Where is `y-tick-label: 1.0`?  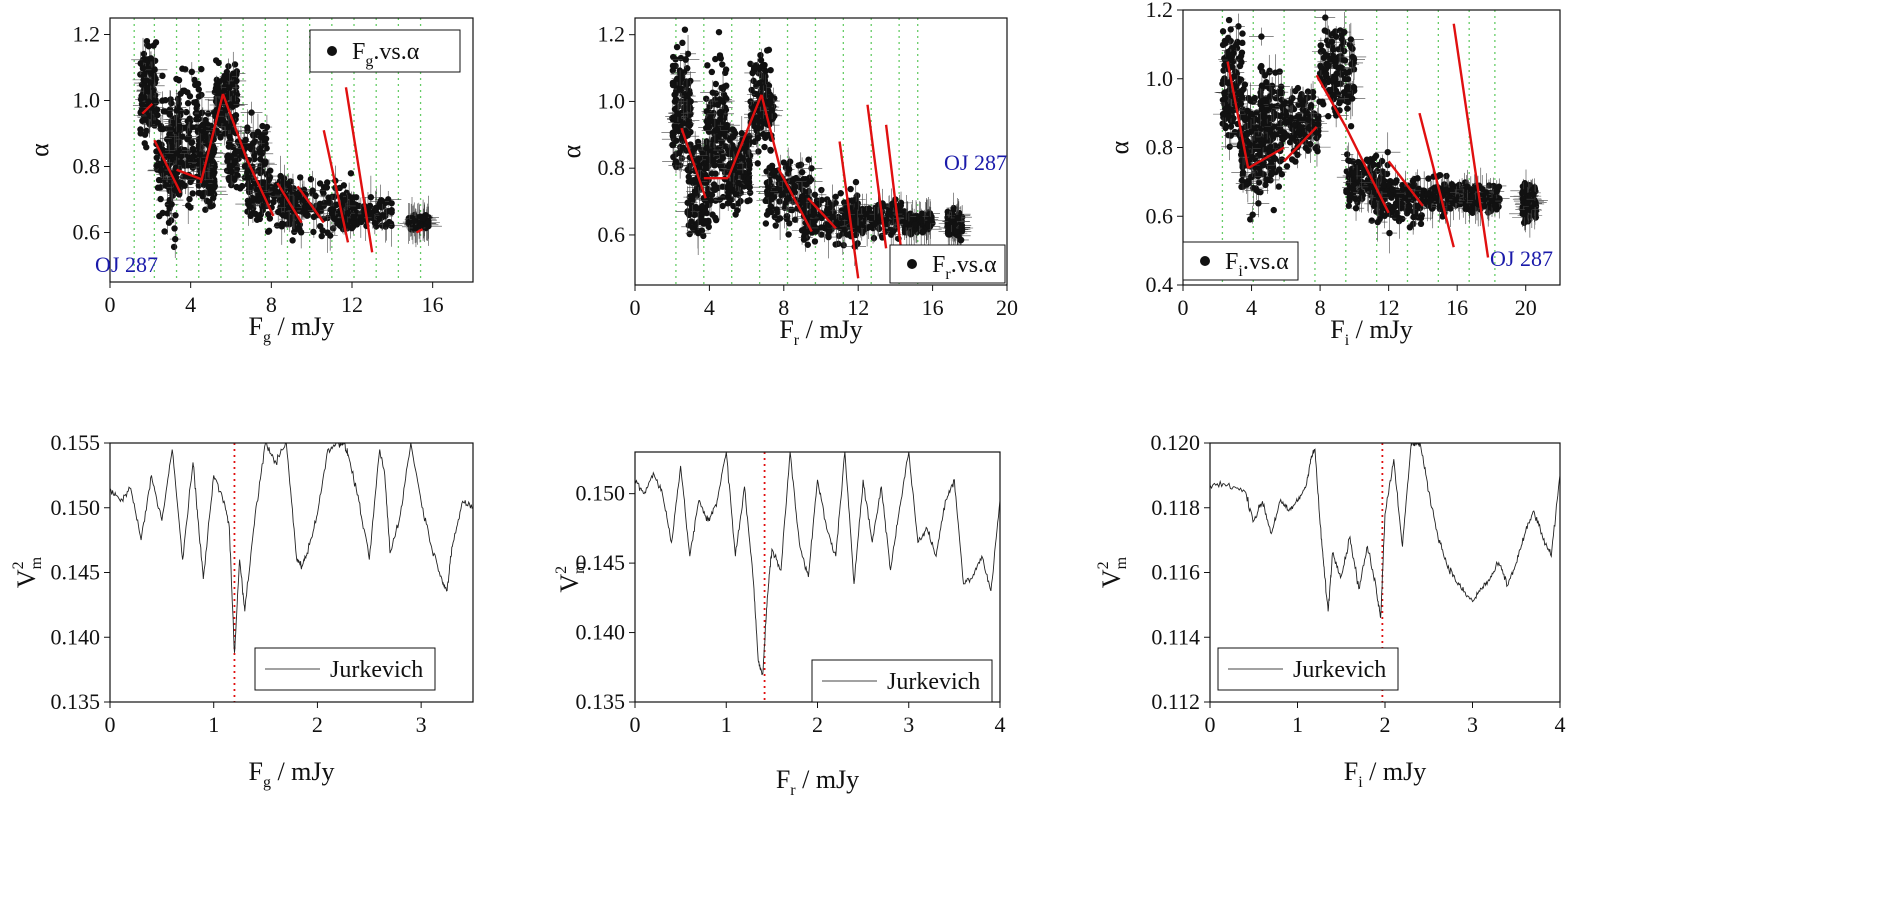 y-tick-label: 1.0 is located at coordinates (87, 100).